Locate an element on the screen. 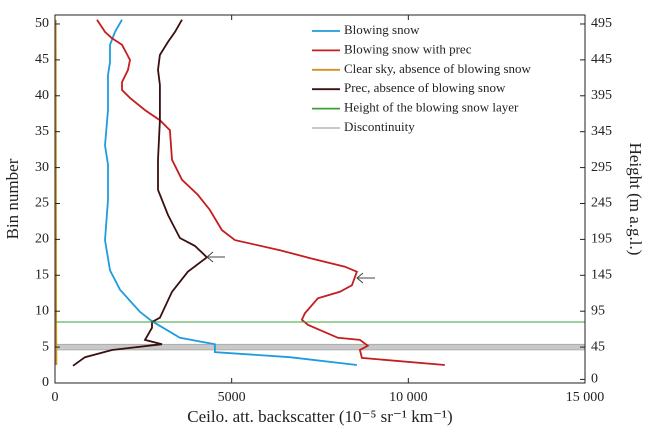 Image resolution: width=646 pixels, height=433 pixels. y2-tick-label: 195 is located at coordinates (601, 239).